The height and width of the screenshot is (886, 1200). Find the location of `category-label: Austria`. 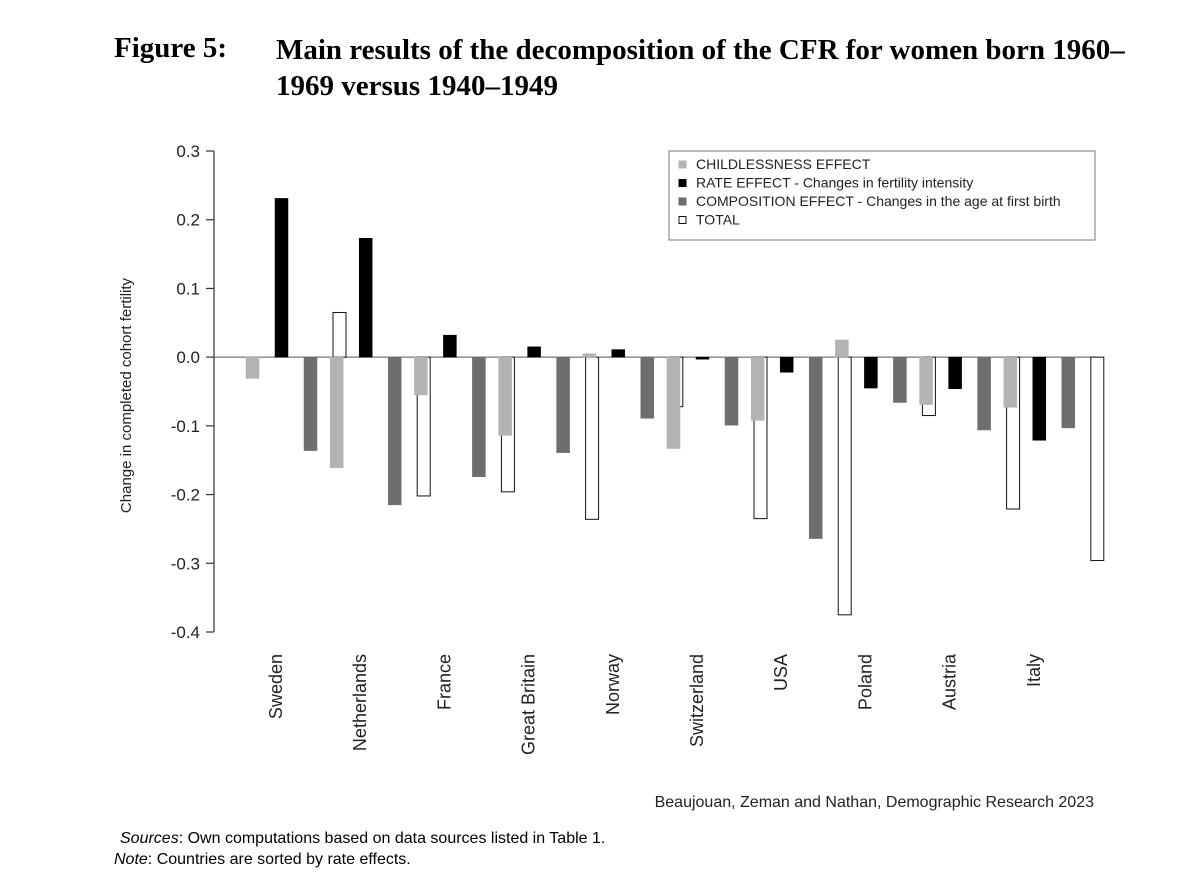

category-label: Austria is located at coordinates (950, 681).